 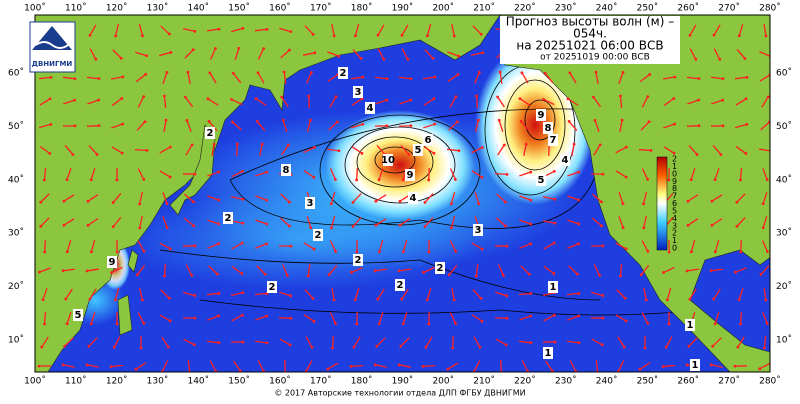 What do you see at coordinates (688, 381) in the screenshot?
I see `lon-label: 260˚` at bounding box center [688, 381].